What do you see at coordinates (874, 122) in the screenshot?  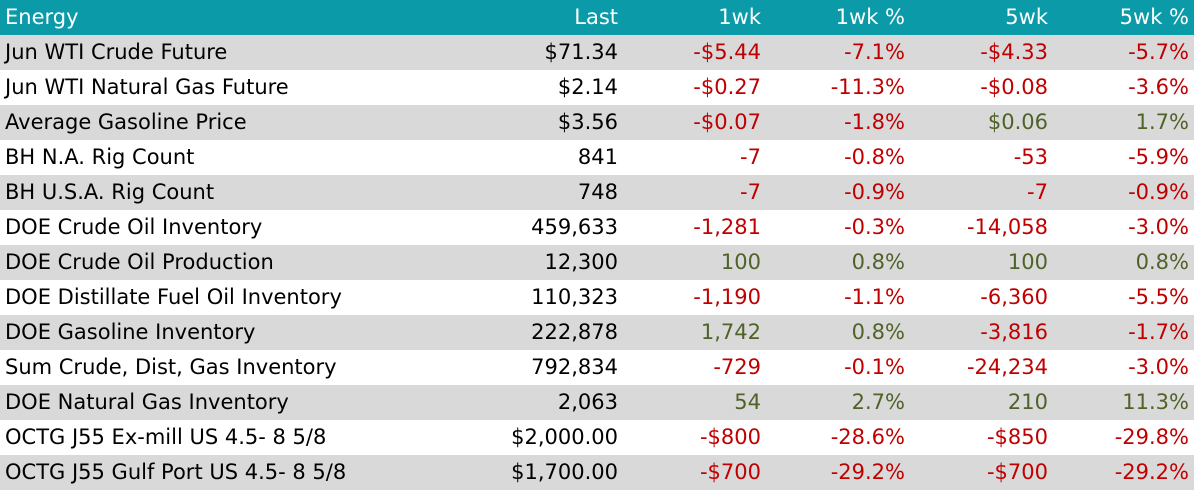 I see `cell-1wk-pct: -1.8%` at bounding box center [874, 122].